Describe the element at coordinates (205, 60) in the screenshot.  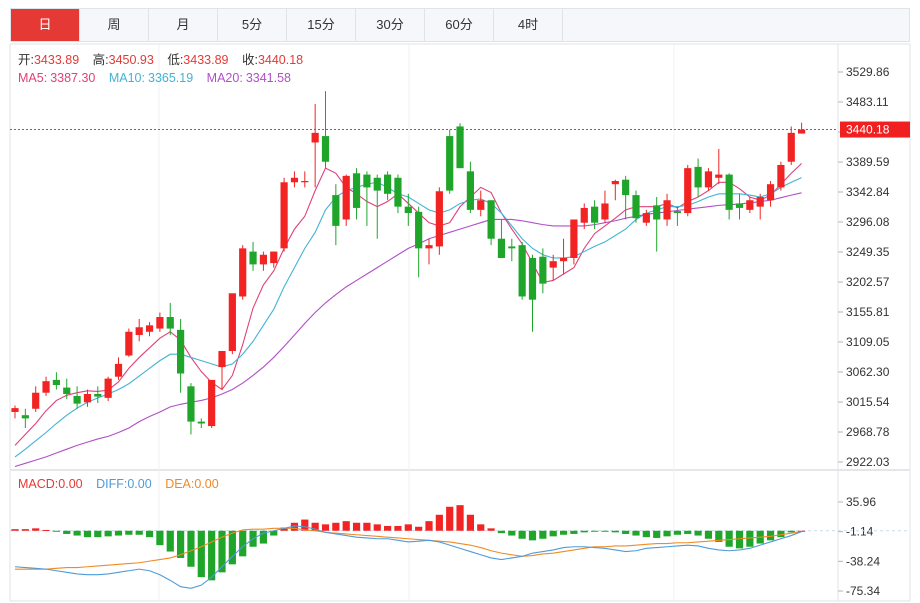
I see `low-value: 3433.89` at that location.